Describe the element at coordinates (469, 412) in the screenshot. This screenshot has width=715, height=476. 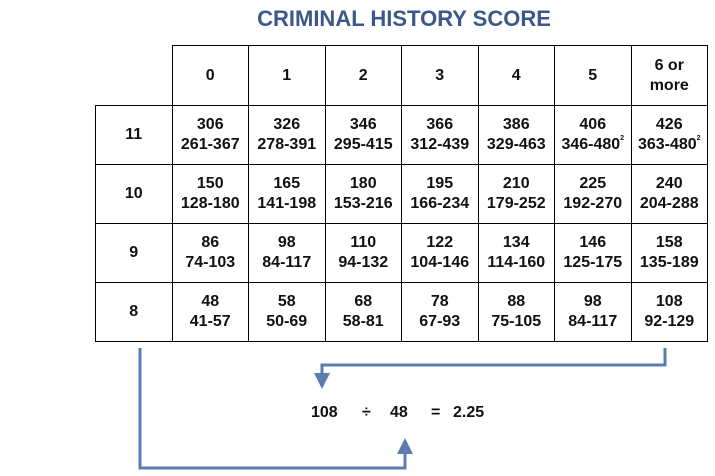
I see `equation-part: 2.25` at that location.